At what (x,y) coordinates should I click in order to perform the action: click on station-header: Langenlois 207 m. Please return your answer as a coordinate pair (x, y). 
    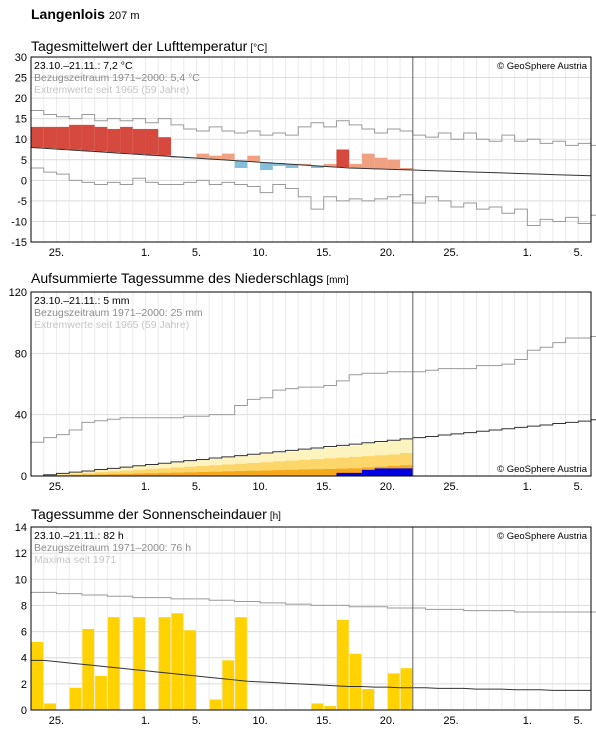
    Looking at the image, I should click on (85, 14).